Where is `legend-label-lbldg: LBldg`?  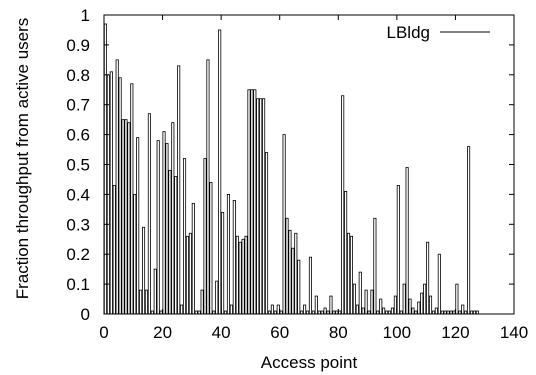 legend-label-lbldg: LBldg is located at coordinates (408, 32).